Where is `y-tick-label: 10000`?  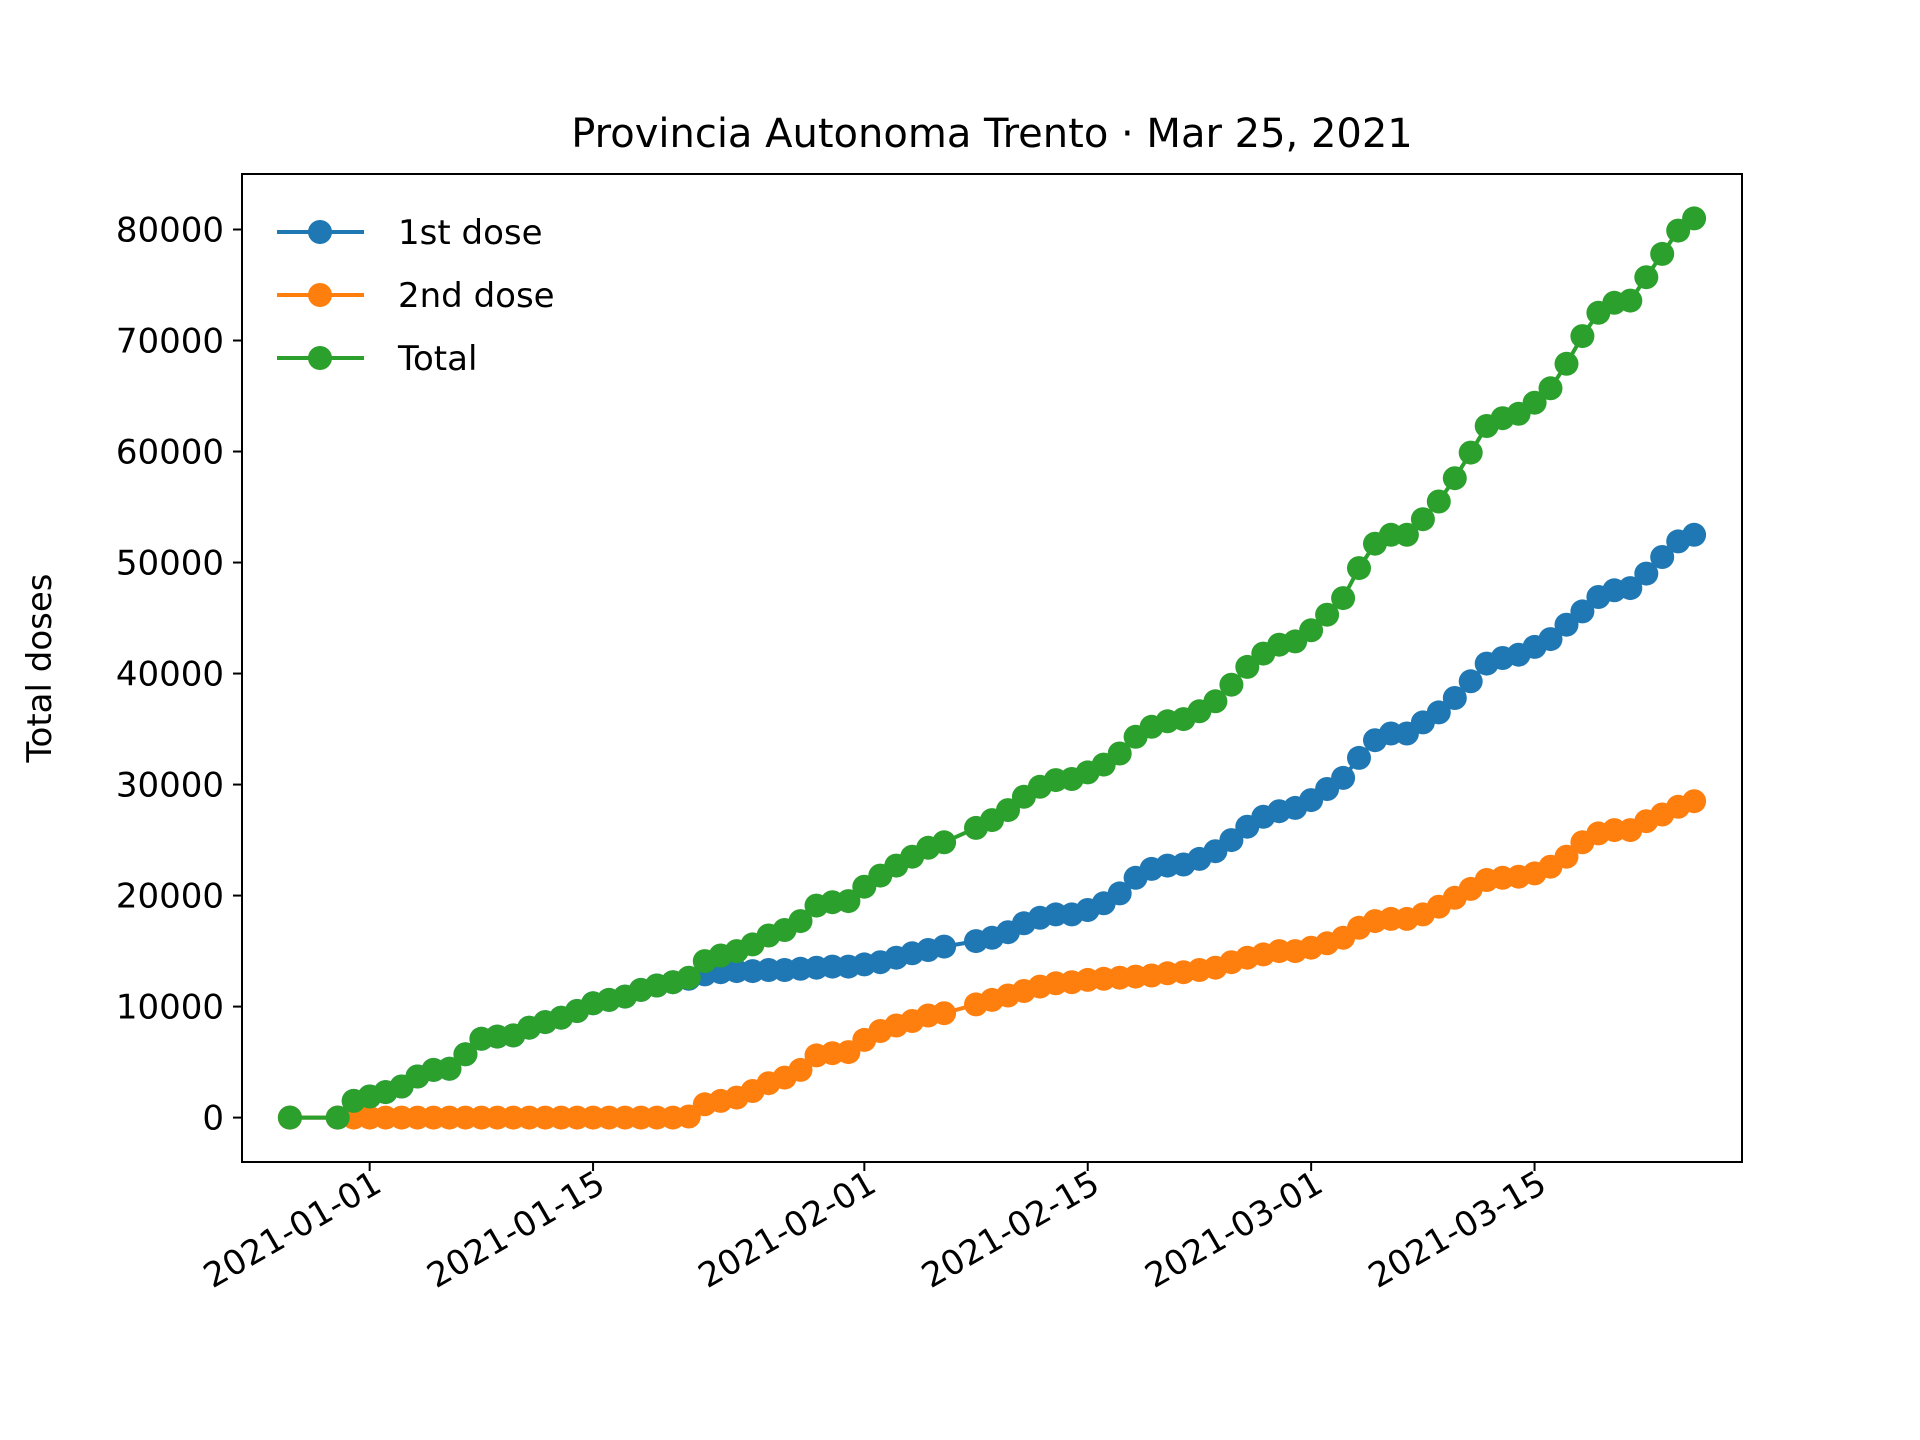
y-tick-label: 10000 is located at coordinates (170, 1008).